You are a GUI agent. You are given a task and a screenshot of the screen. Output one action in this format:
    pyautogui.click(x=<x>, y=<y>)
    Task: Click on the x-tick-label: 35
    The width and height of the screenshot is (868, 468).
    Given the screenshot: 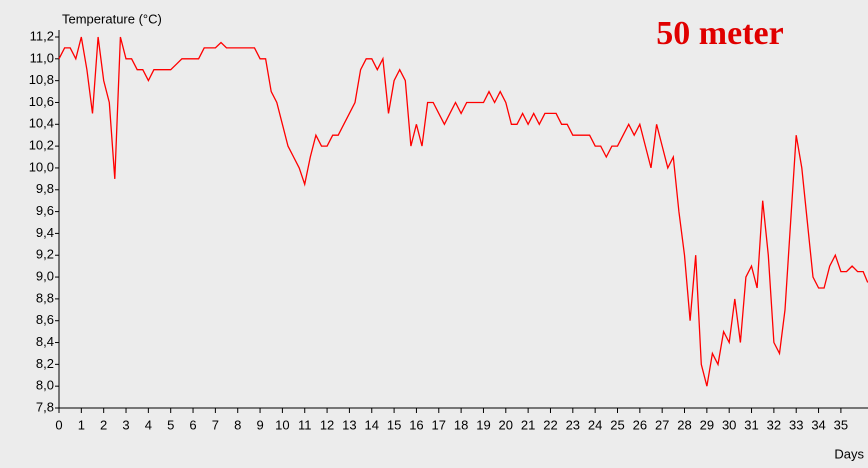 What is the action you would take?
    pyautogui.click(x=841, y=424)
    